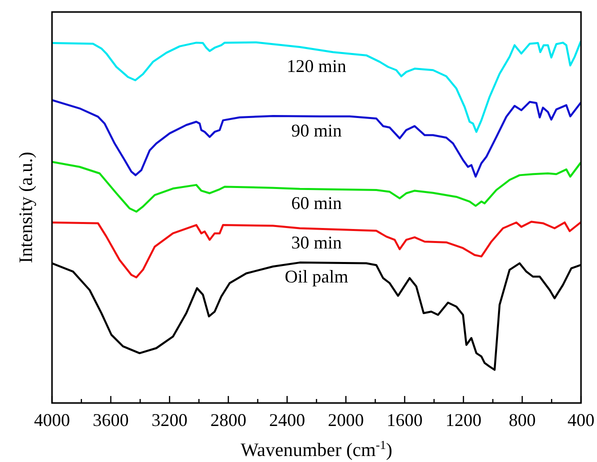 This screenshot has width=597, height=462. Describe the element at coordinates (26, 208) in the screenshot. I see `y-axis-title: Intensity (a.u.)` at that location.